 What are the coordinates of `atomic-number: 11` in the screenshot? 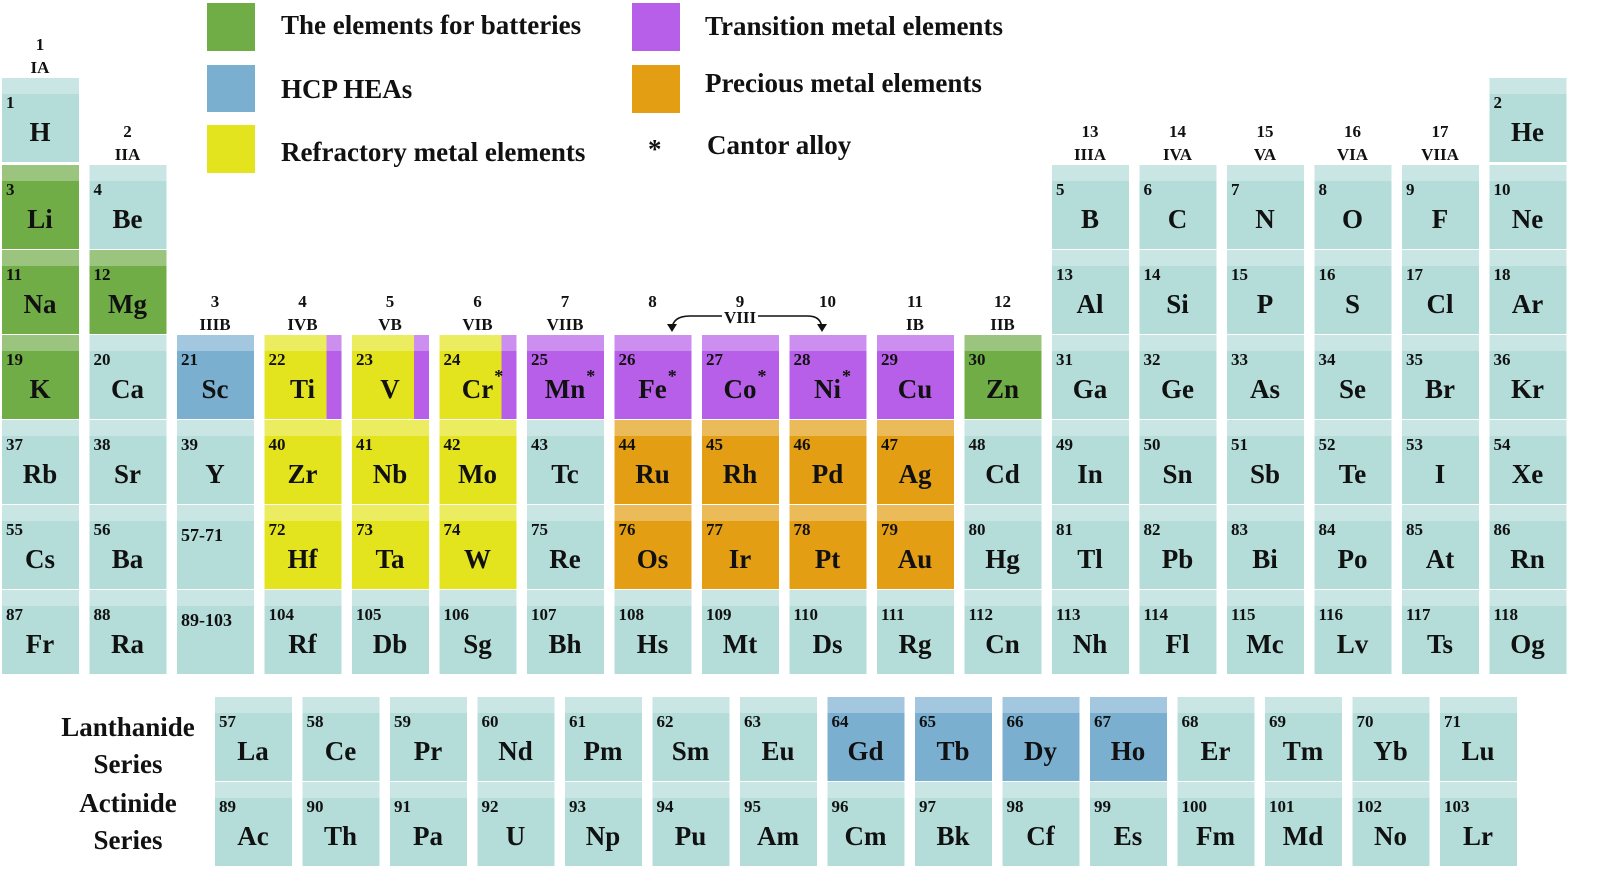 It's located at (14, 274).